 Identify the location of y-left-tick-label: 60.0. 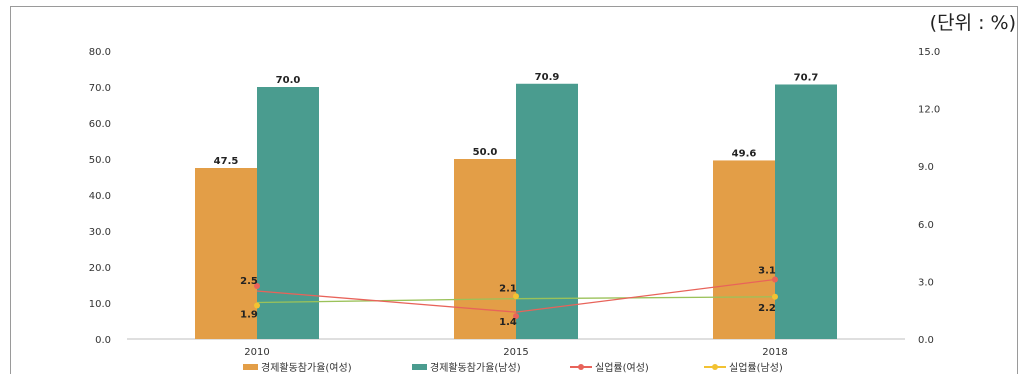
(100, 124).